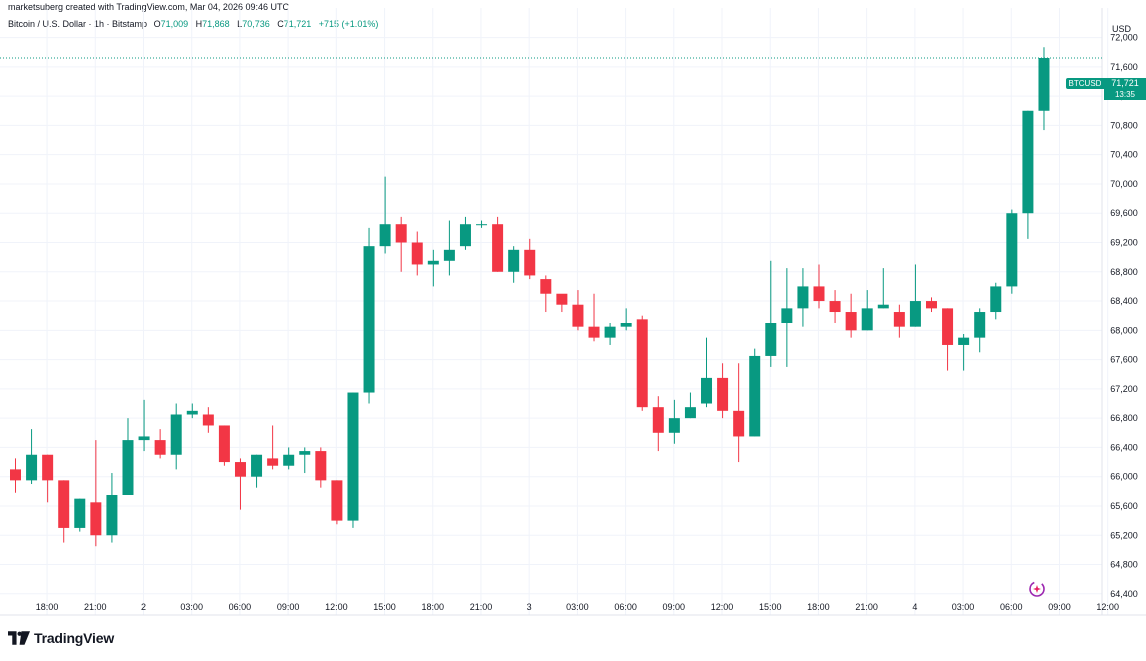 The width and height of the screenshot is (1146, 661). What do you see at coordinates (1037, 589) in the screenshot?
I see `ai-sparkle-icon` at bounding box center [1037, 589].